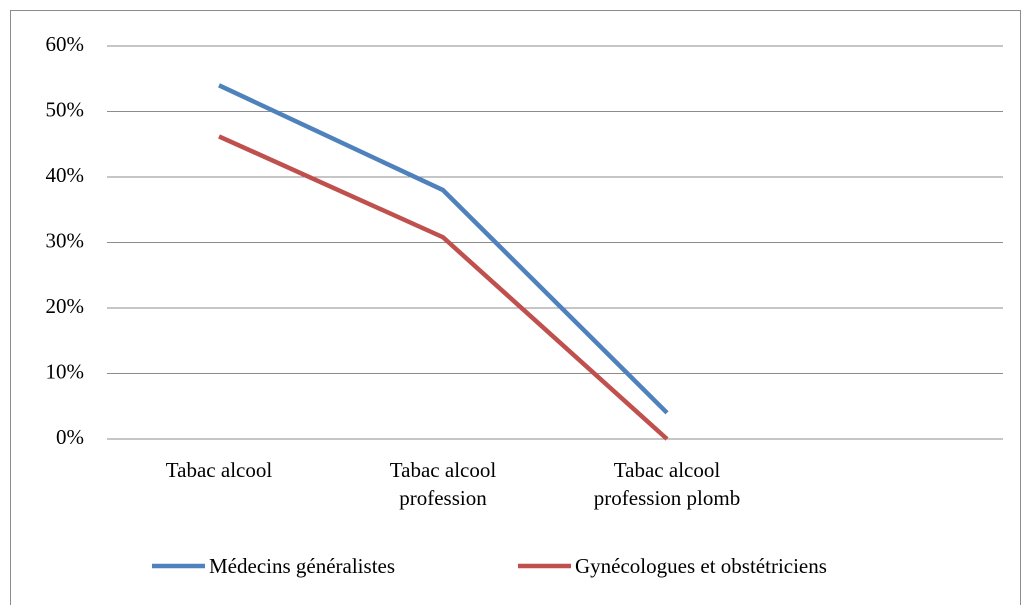 Image resolution: width=1032 pixels, height=605 pixels. Describe the element at coordinates (65, 306) in the screenshot. I see `y-tick-label: 20%` at that location.